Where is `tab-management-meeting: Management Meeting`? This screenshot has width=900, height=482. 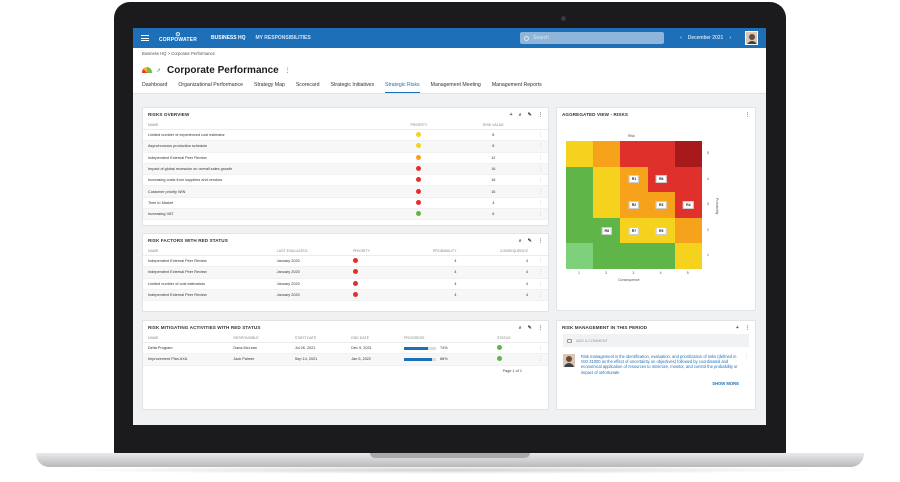 tab-management-meeting: Management Meeting is located at coordinates (455, 85).